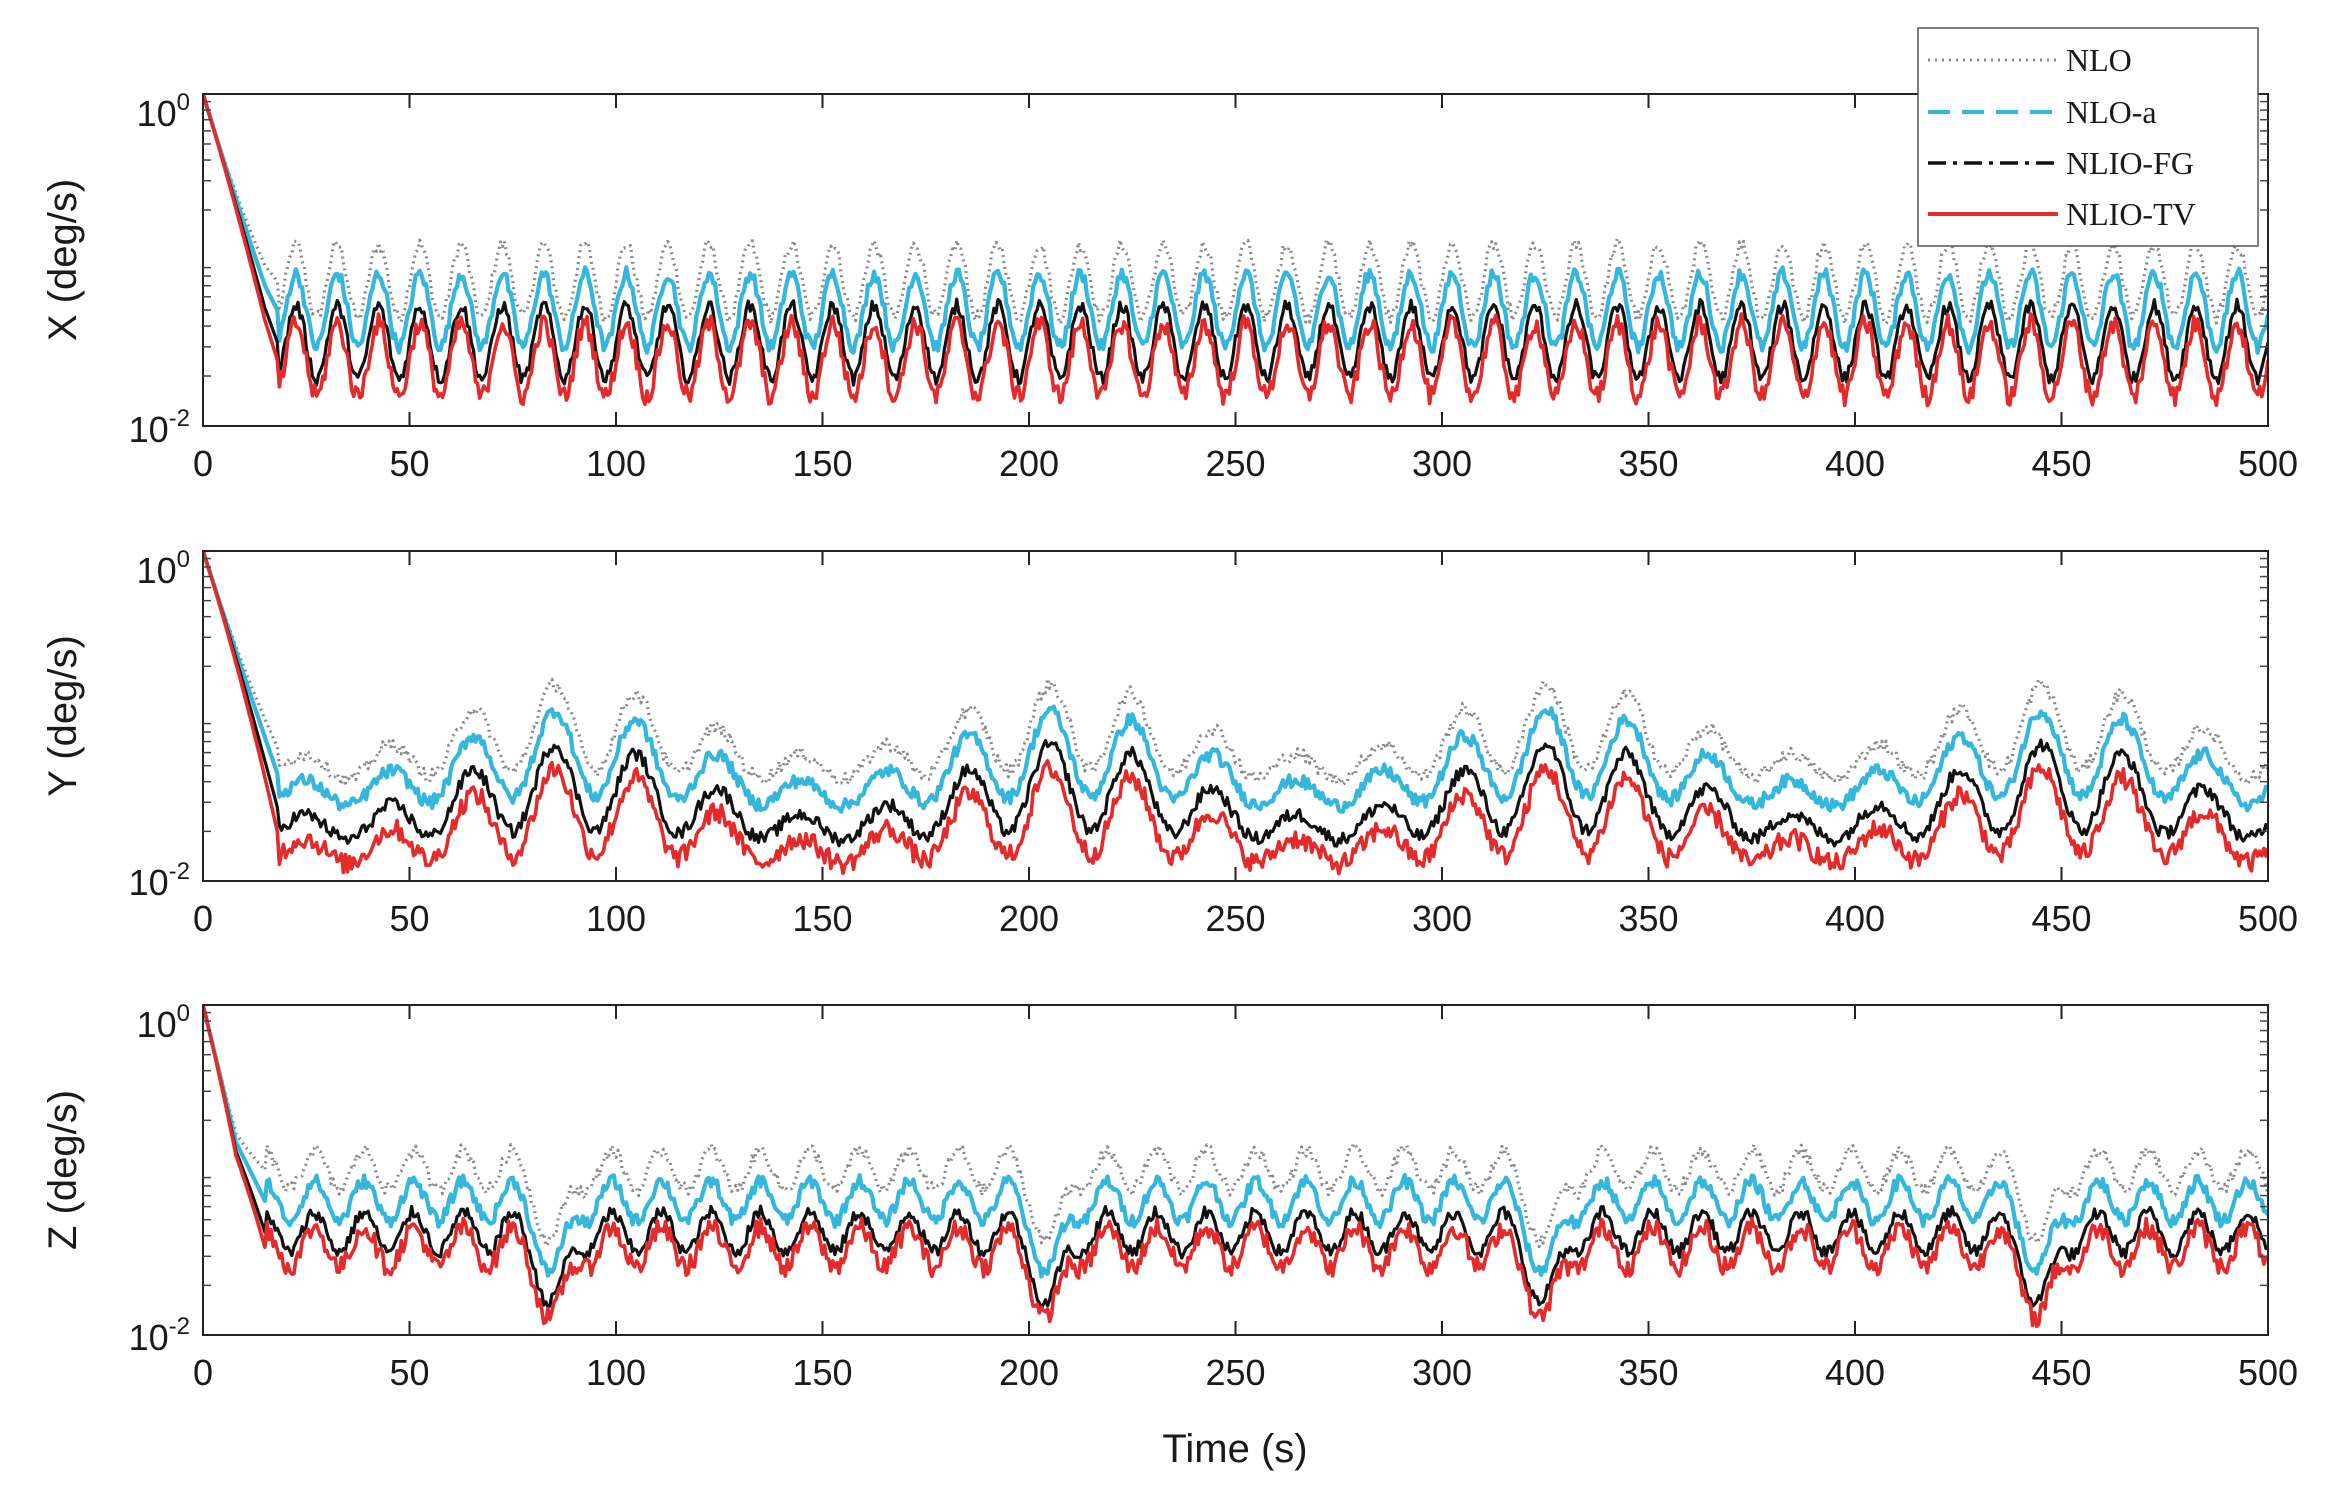 The width and height of the screenshot is (2331, 1505). What do you see at coordinates (159, 1335) in the screenshot?
I see `y-tick-label-bottom-z: 10-2` at bounding box center [159, 1335].